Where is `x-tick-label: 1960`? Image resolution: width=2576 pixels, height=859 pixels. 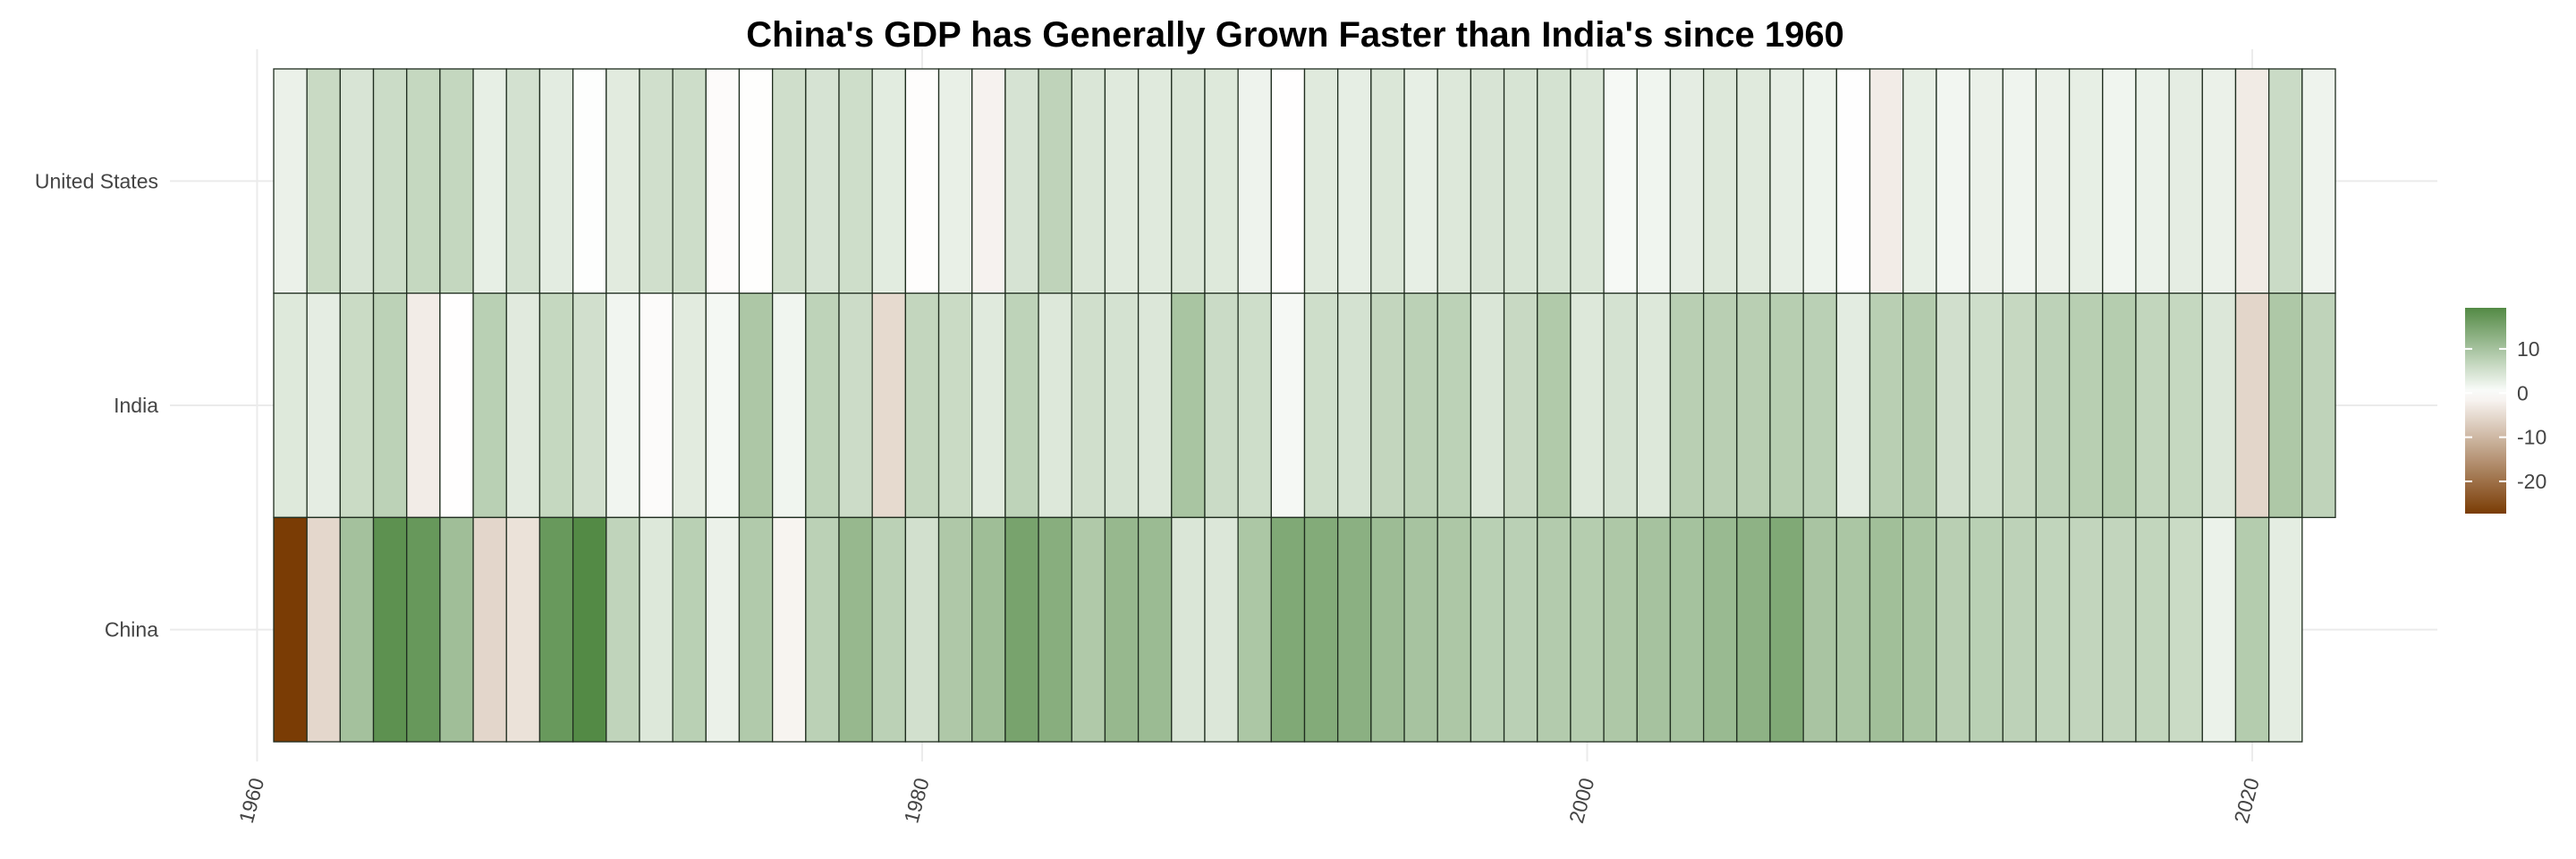
x-tick-label: 1960 is located at coordinates (251, 801).